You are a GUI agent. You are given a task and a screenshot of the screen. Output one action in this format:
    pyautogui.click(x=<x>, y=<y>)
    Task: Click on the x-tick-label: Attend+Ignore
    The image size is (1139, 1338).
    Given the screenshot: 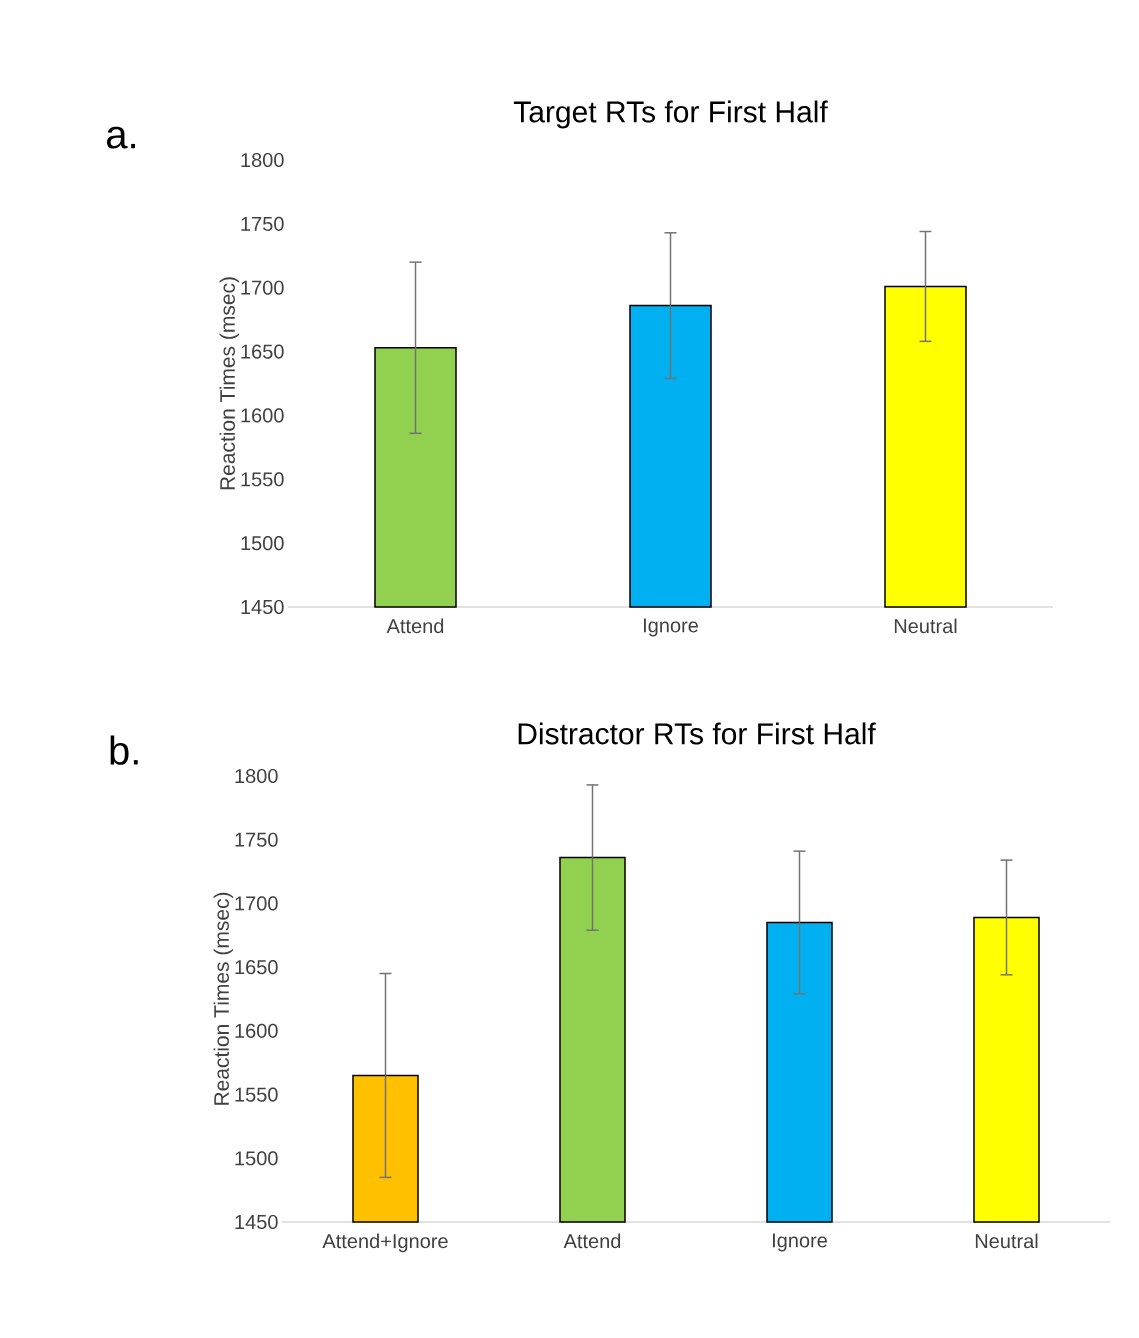 What is the action you would take?
    pyautogui.click(x=385, y=1243)
    